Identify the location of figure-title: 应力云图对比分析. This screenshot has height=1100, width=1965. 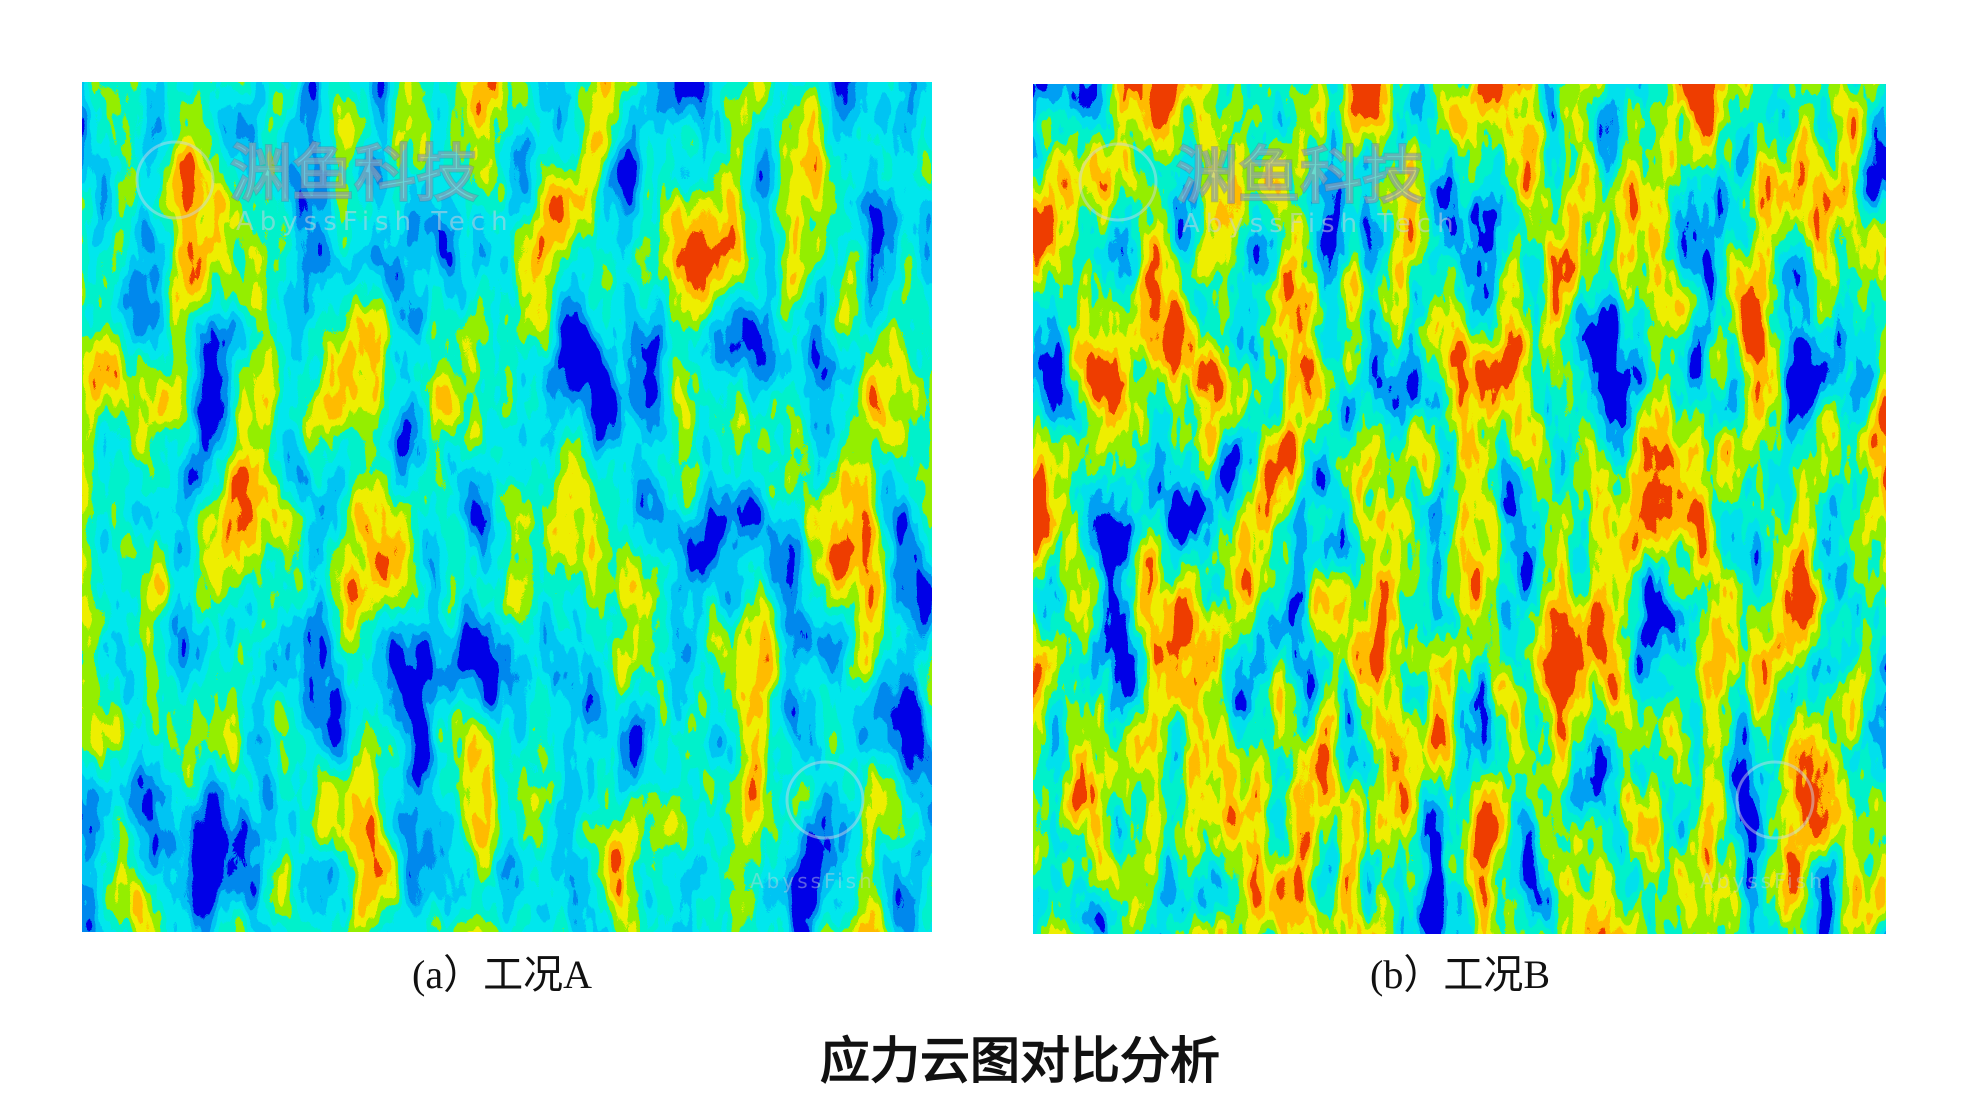
(1020, 1061).